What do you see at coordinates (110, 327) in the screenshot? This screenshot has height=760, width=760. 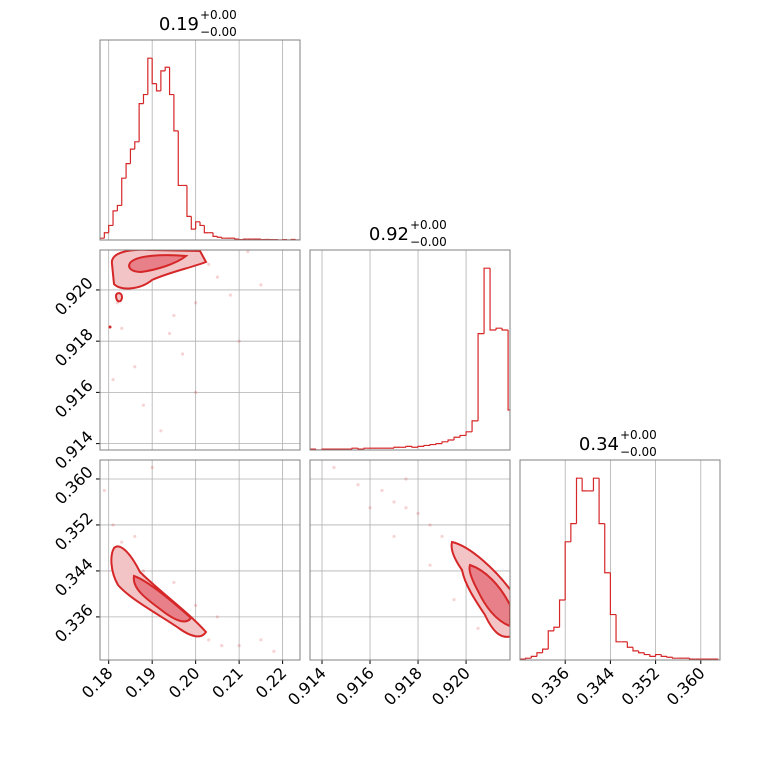 I see `contour-dot` at bounding box center [110, 327].